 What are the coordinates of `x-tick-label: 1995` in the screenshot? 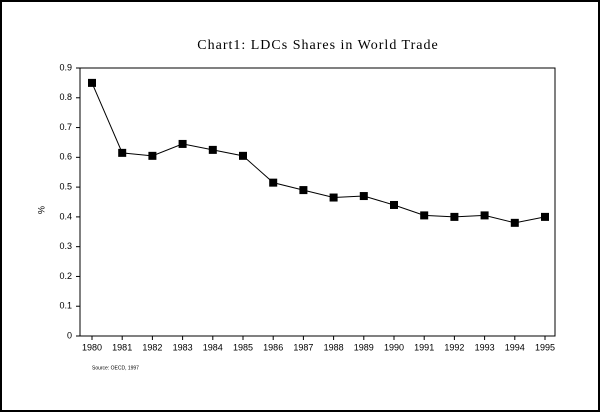 It's located at (545, 347).